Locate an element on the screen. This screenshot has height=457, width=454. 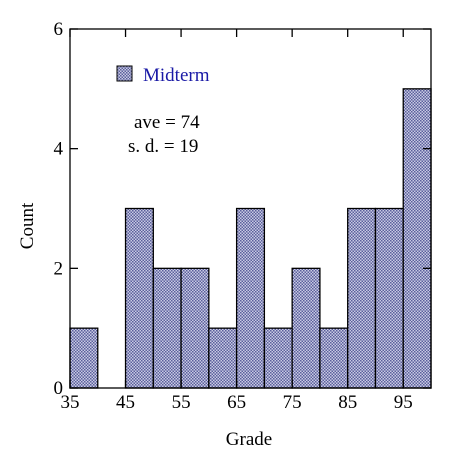
y-tick-label: 0 is located at coordinates (59, 388).